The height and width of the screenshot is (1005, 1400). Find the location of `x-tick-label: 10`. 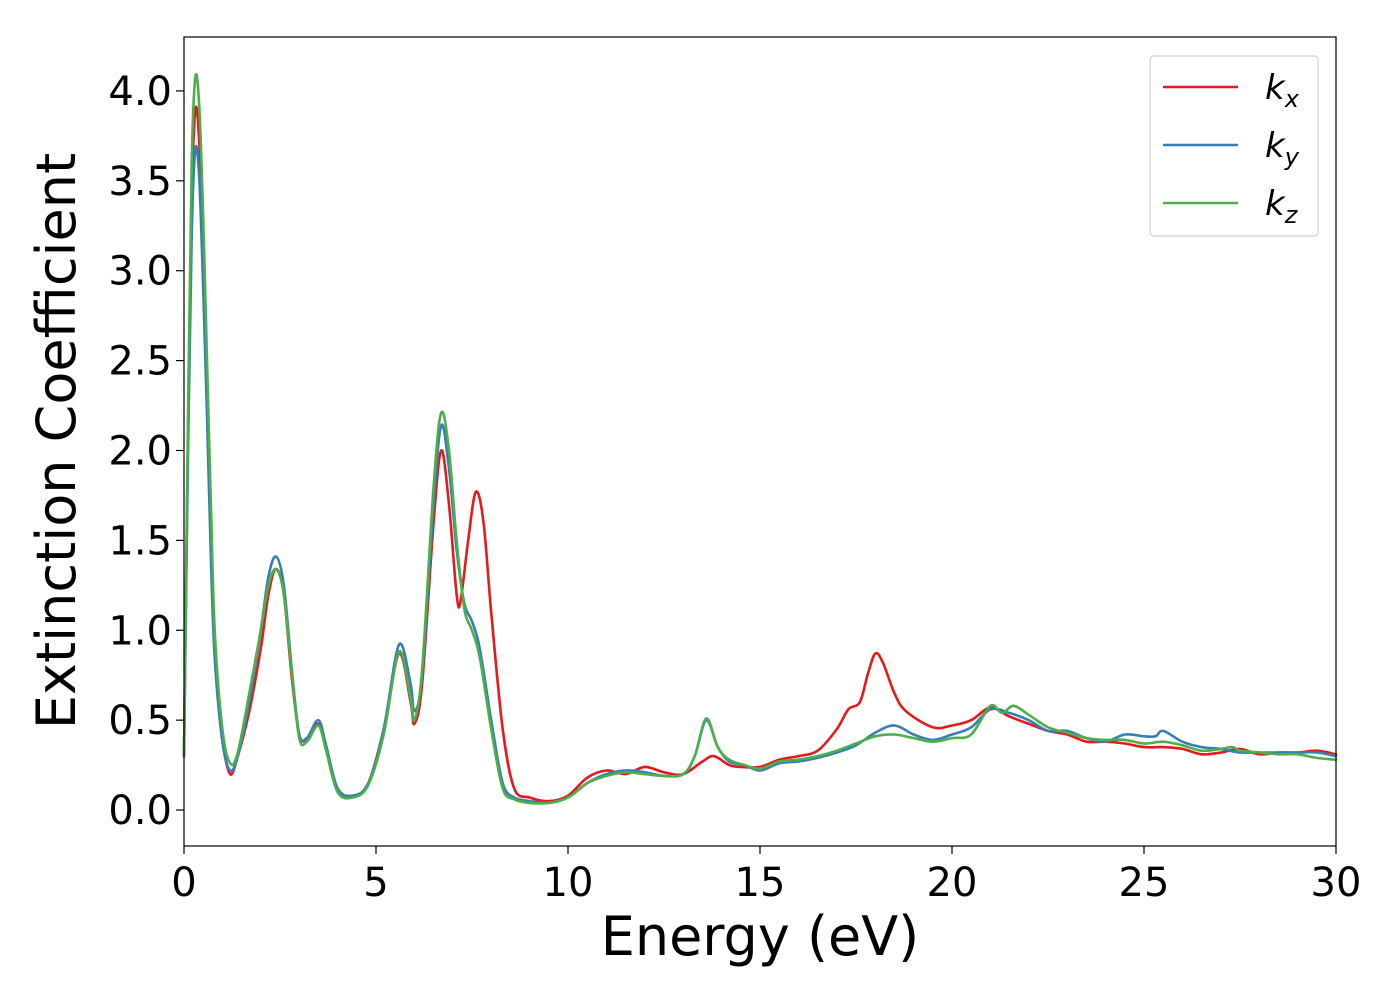

x-tick-label: 10 is located at coordinates (568, 883).